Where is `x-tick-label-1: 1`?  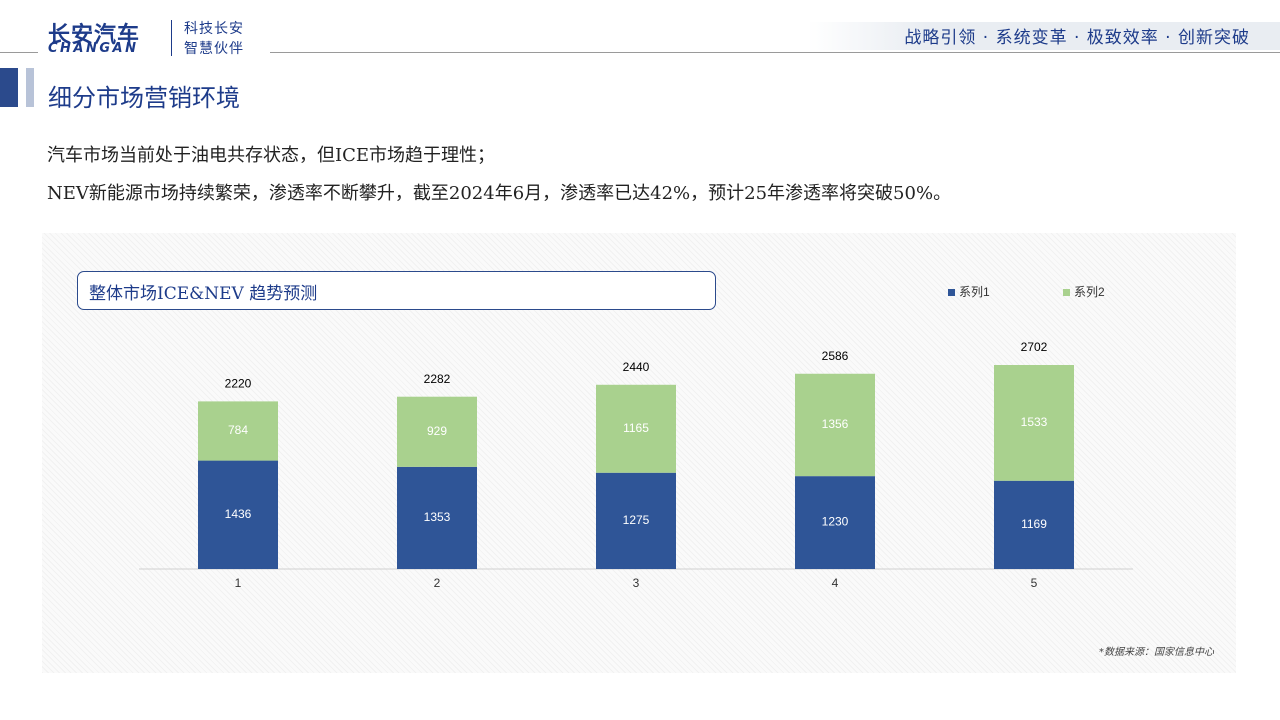
x-tick-label-1: 1 is located at coordinates (238, 583).